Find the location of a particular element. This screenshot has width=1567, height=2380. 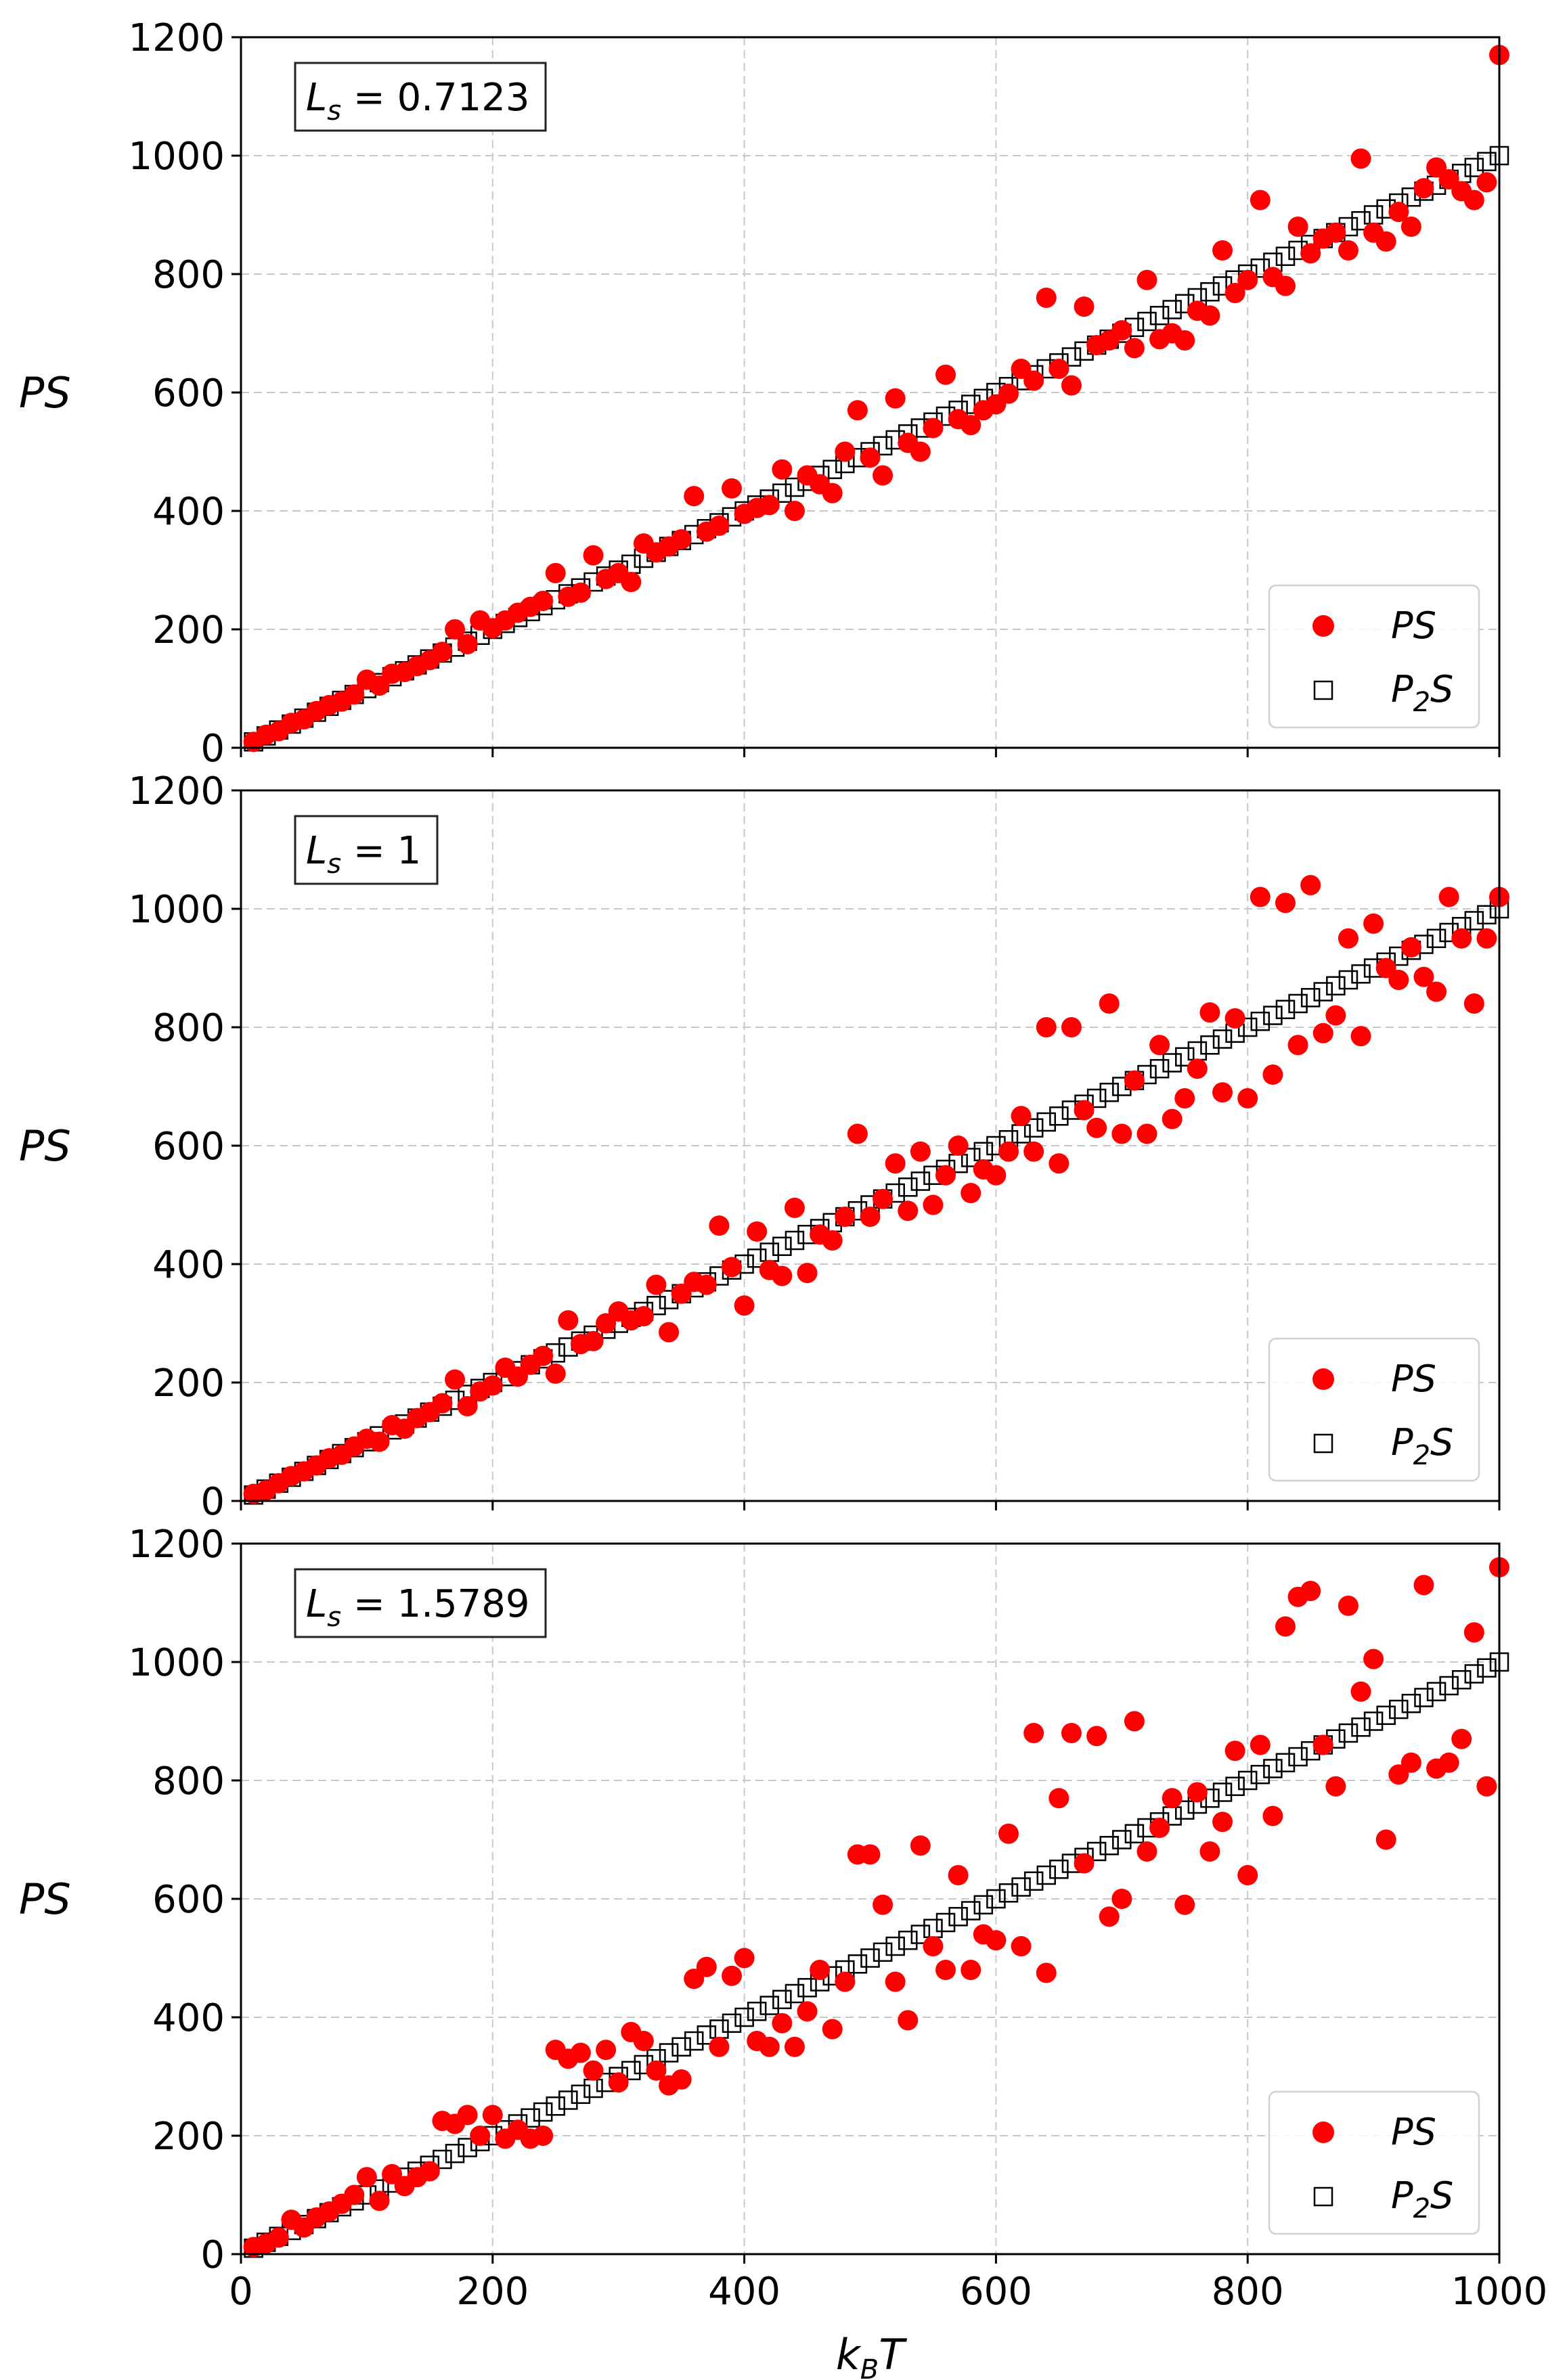

y-tick-label: 0 is located at coordinates (212, 2255).